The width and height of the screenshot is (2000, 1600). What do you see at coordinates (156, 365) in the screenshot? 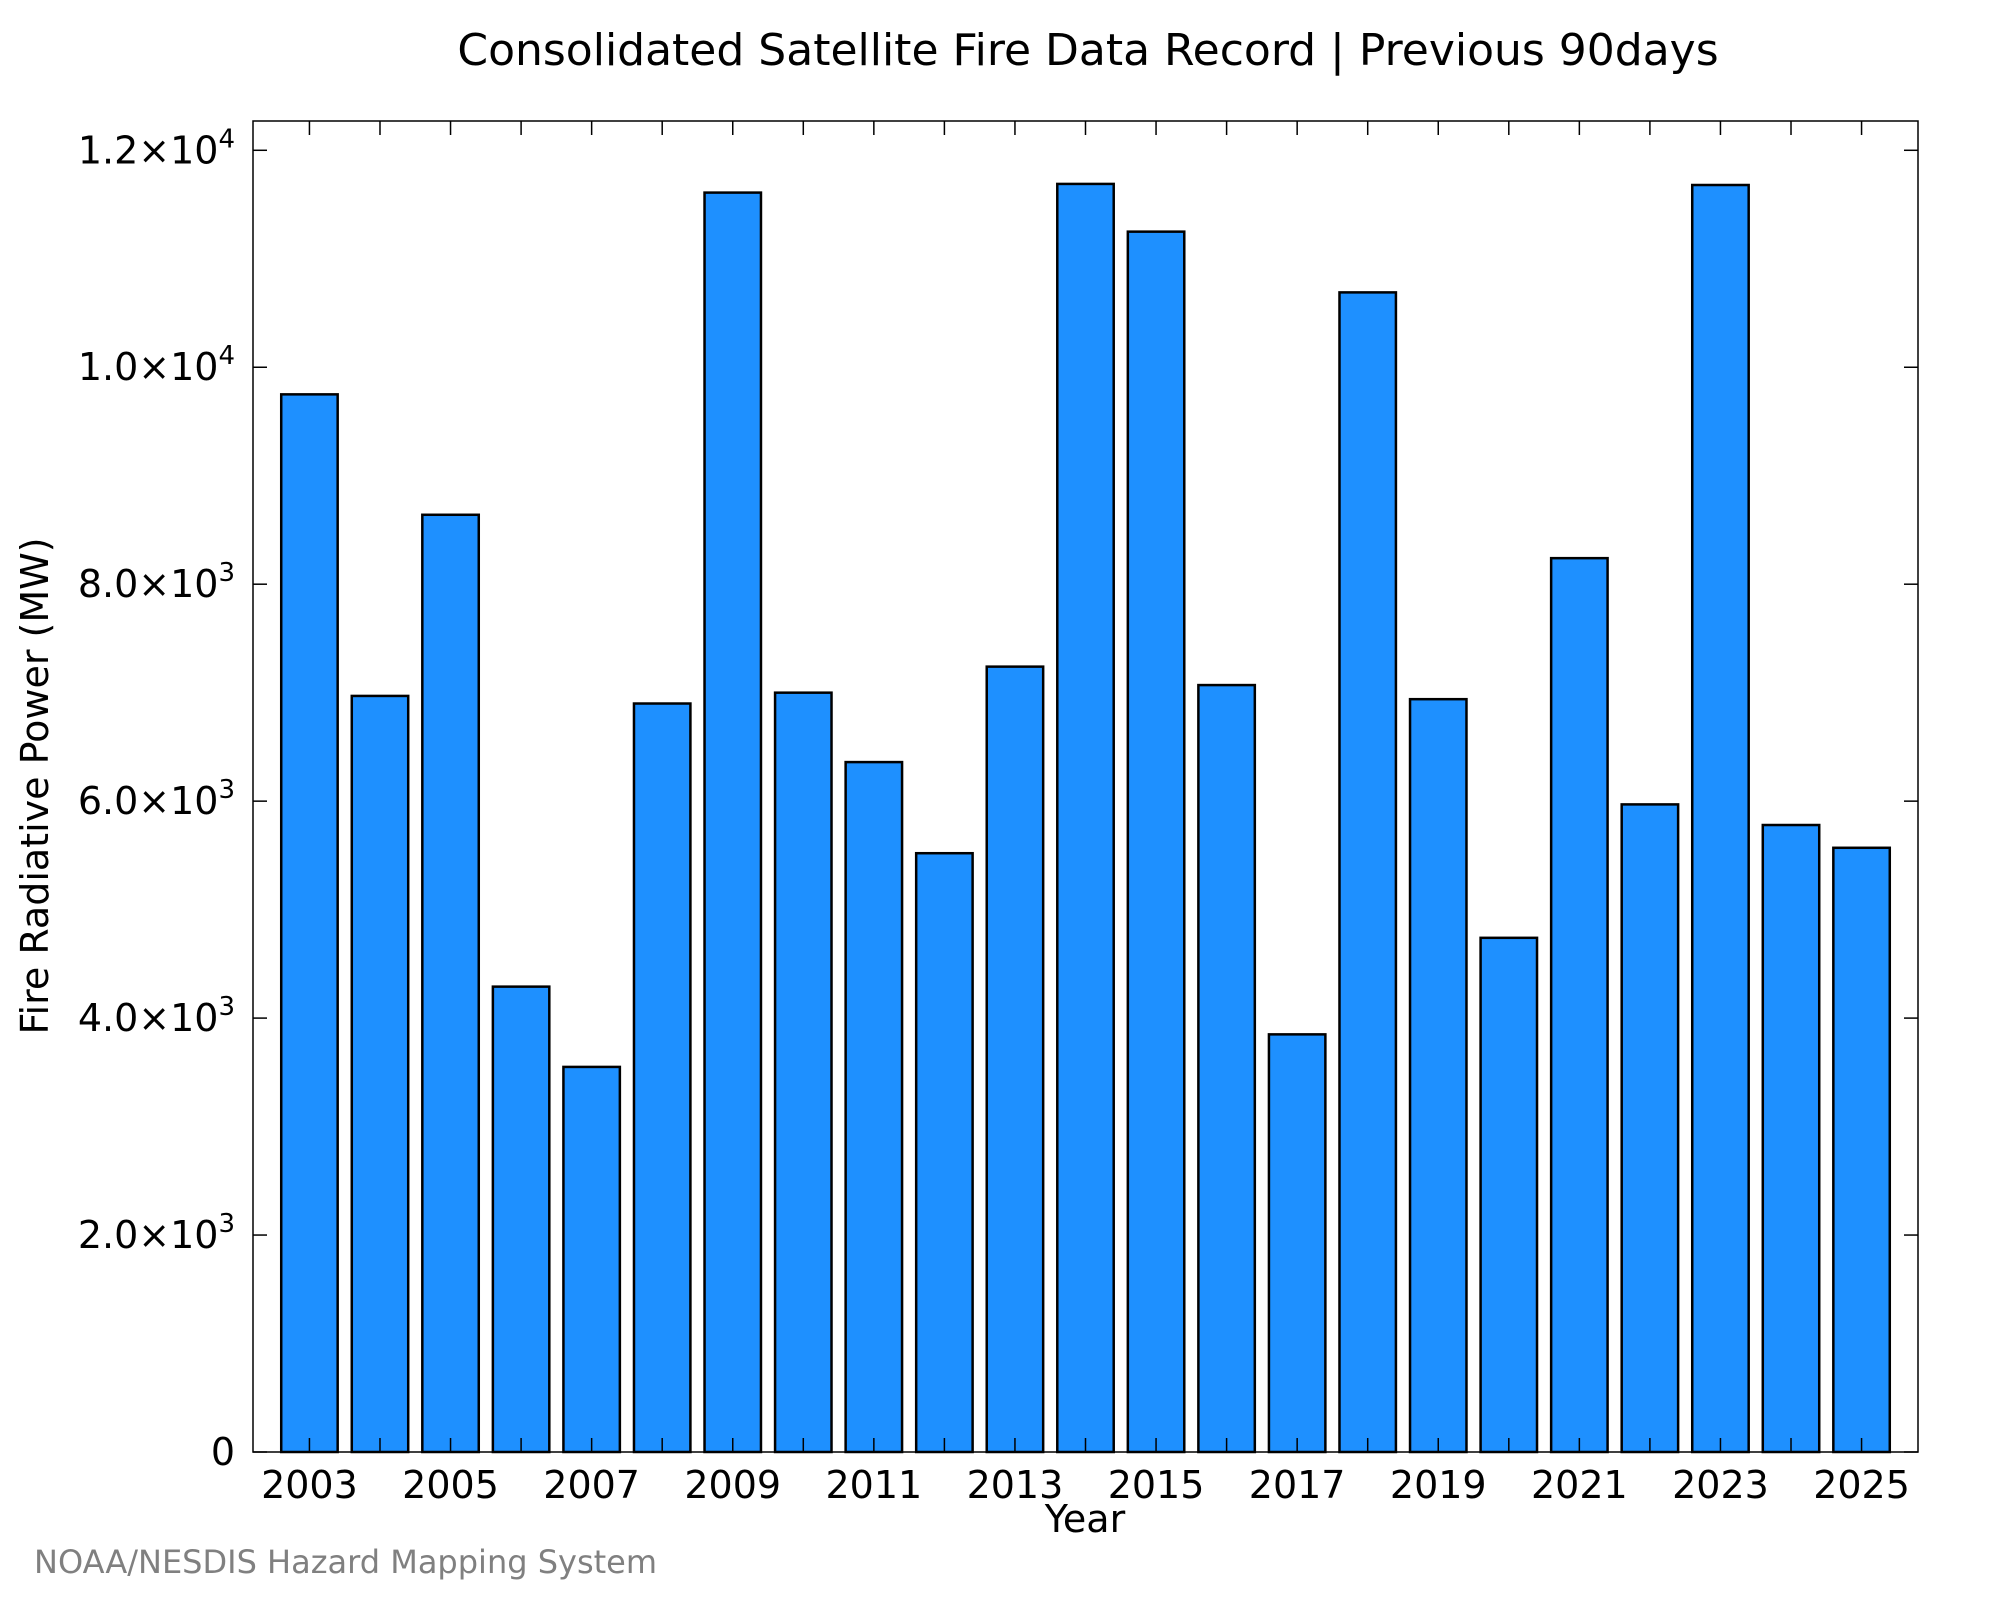
I see `y-tick-label: 1.0×10⁴` at bounding box center [156, 365].